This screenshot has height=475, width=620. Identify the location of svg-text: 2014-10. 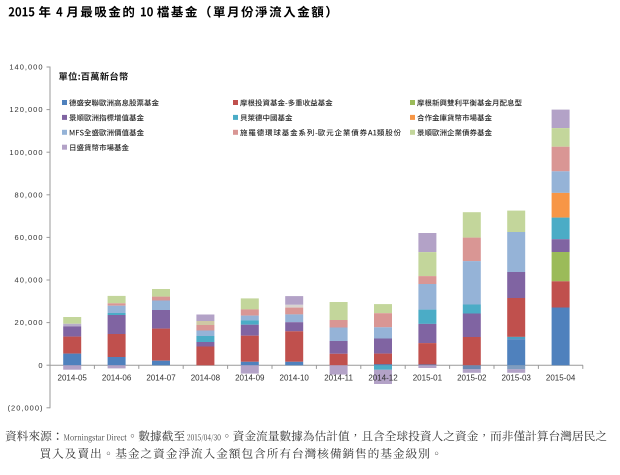
(295, 377).